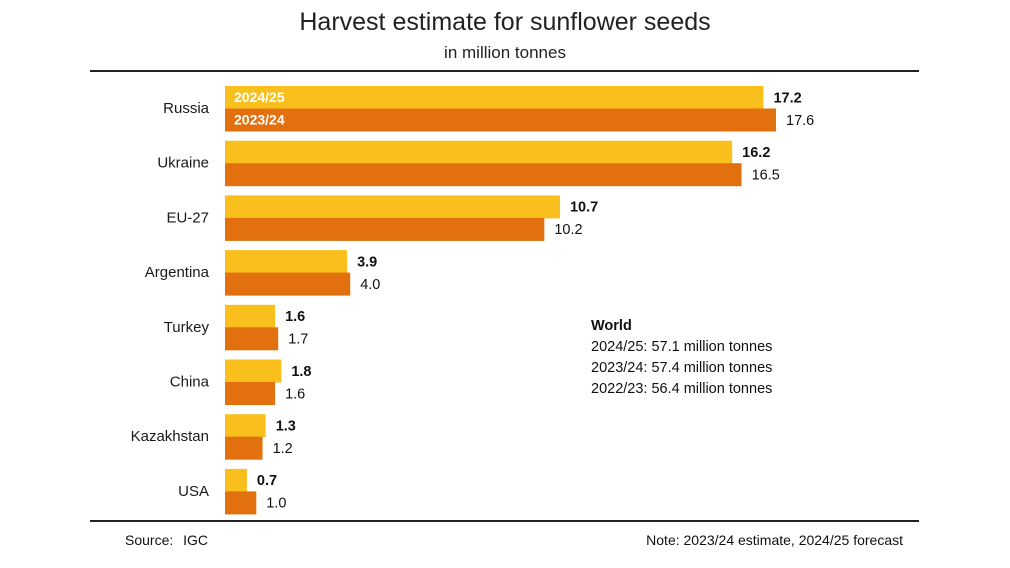  What do you see at coordinates (259, 97) in the screenshot?
I see `legend-label-2024-25: 2024/25` at bounding box center [259, 97].